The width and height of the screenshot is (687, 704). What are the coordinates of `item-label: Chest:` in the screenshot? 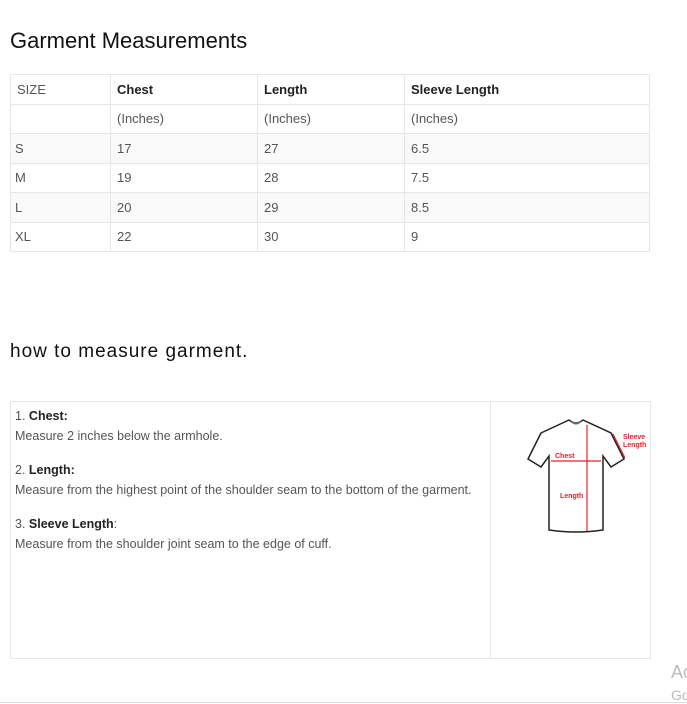 It's located at (48, 416).